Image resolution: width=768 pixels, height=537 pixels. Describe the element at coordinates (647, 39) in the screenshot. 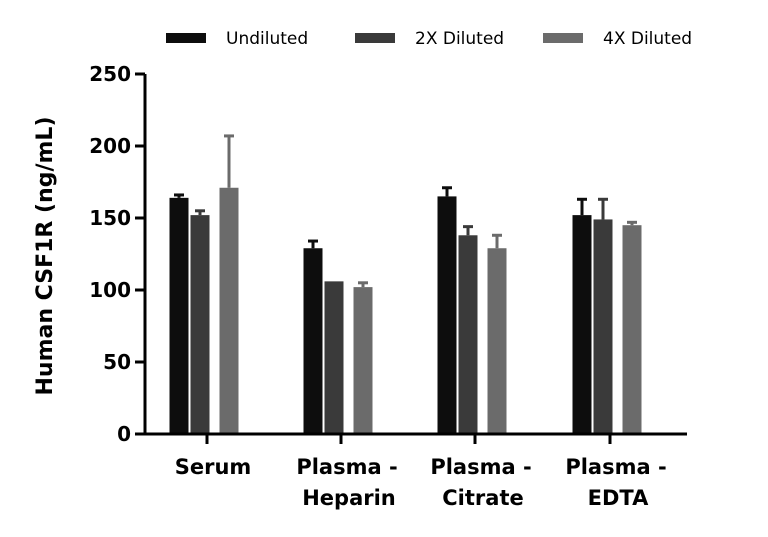

I see `legend-label: 4X Diluted` at that location.